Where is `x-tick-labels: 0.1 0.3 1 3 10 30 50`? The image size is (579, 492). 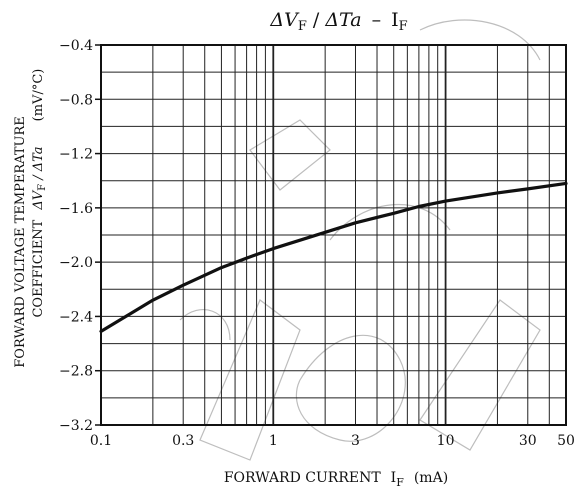
x-tick-labels: 0.1 0.3 1 3 10 30 50 is located at coordinates (332, 441).